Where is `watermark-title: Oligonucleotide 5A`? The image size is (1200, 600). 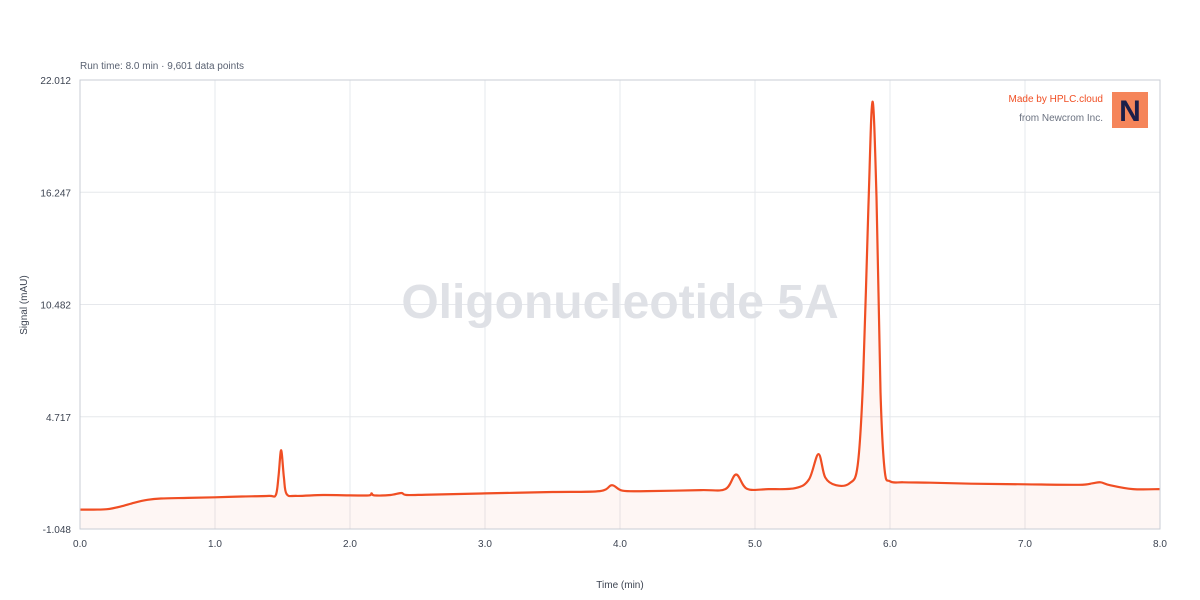 watermark-title: Oligonucleotide 5A is located at coordinates (619, 302).